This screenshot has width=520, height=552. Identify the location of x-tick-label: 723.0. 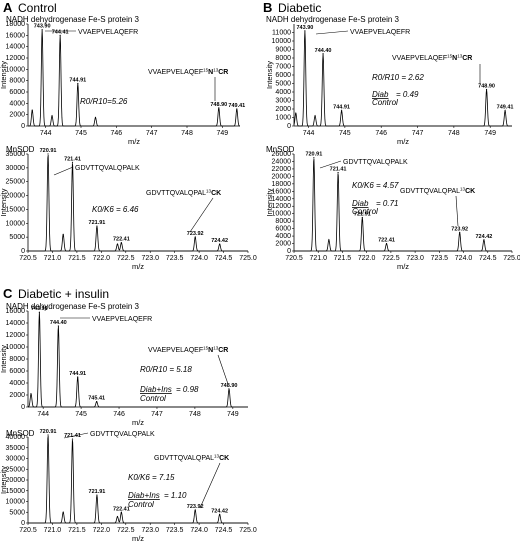
(150, 530).